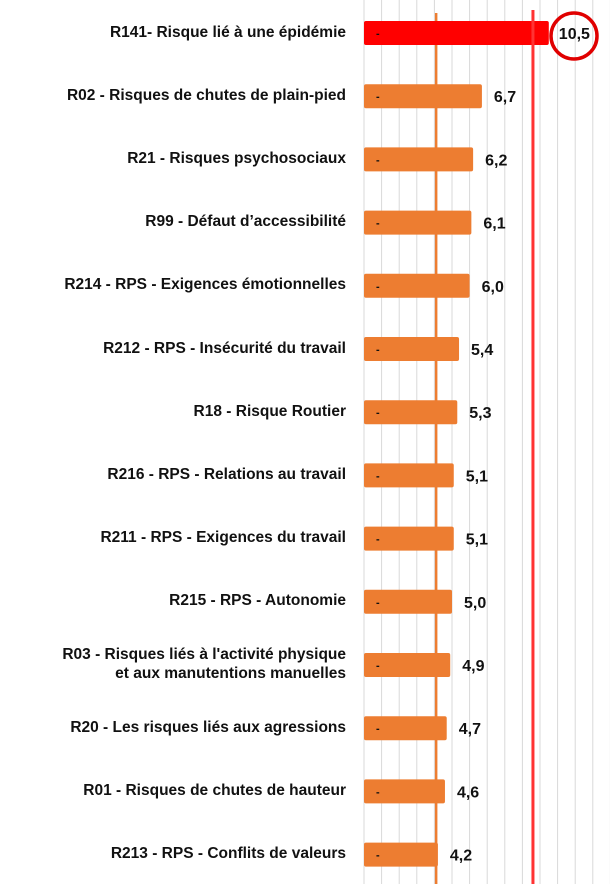  What do you see at coordinates (468, 792) in the screenshot?
I see `data-label: 4,6` at bounding box center [468, 792].